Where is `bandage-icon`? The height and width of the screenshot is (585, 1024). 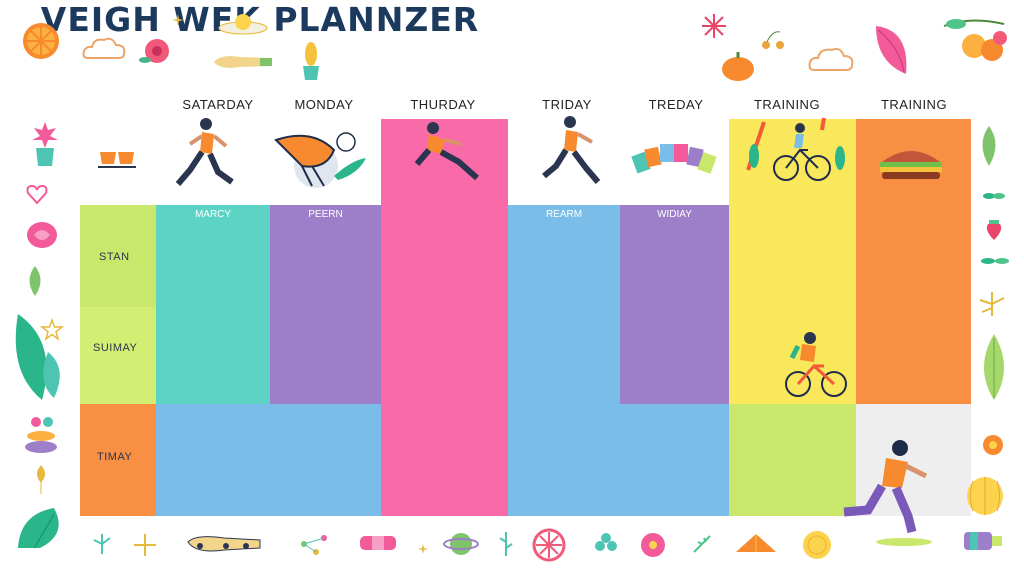 bandage-icon is located at coordinates (378, 543).